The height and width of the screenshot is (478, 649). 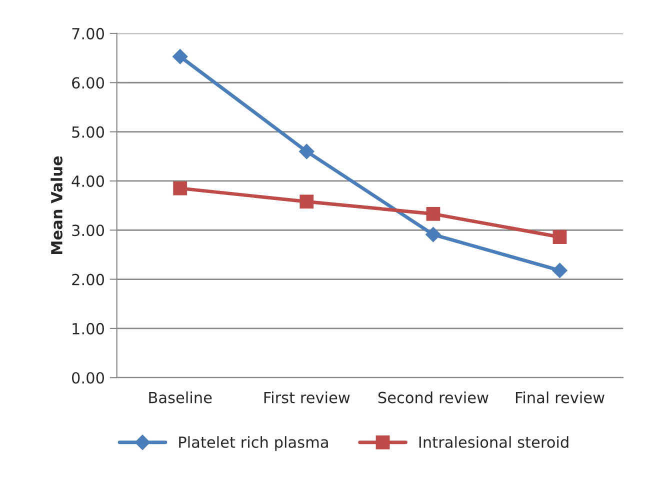 I want to click on x-tick-label: Second review, so click(x=433, y=398).